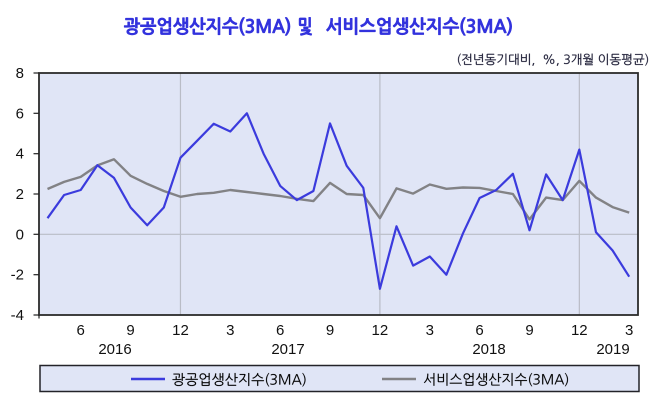  Describe the element at coordinates (20, 194) in the screenshot. I see `svg-text: 2` at that location.